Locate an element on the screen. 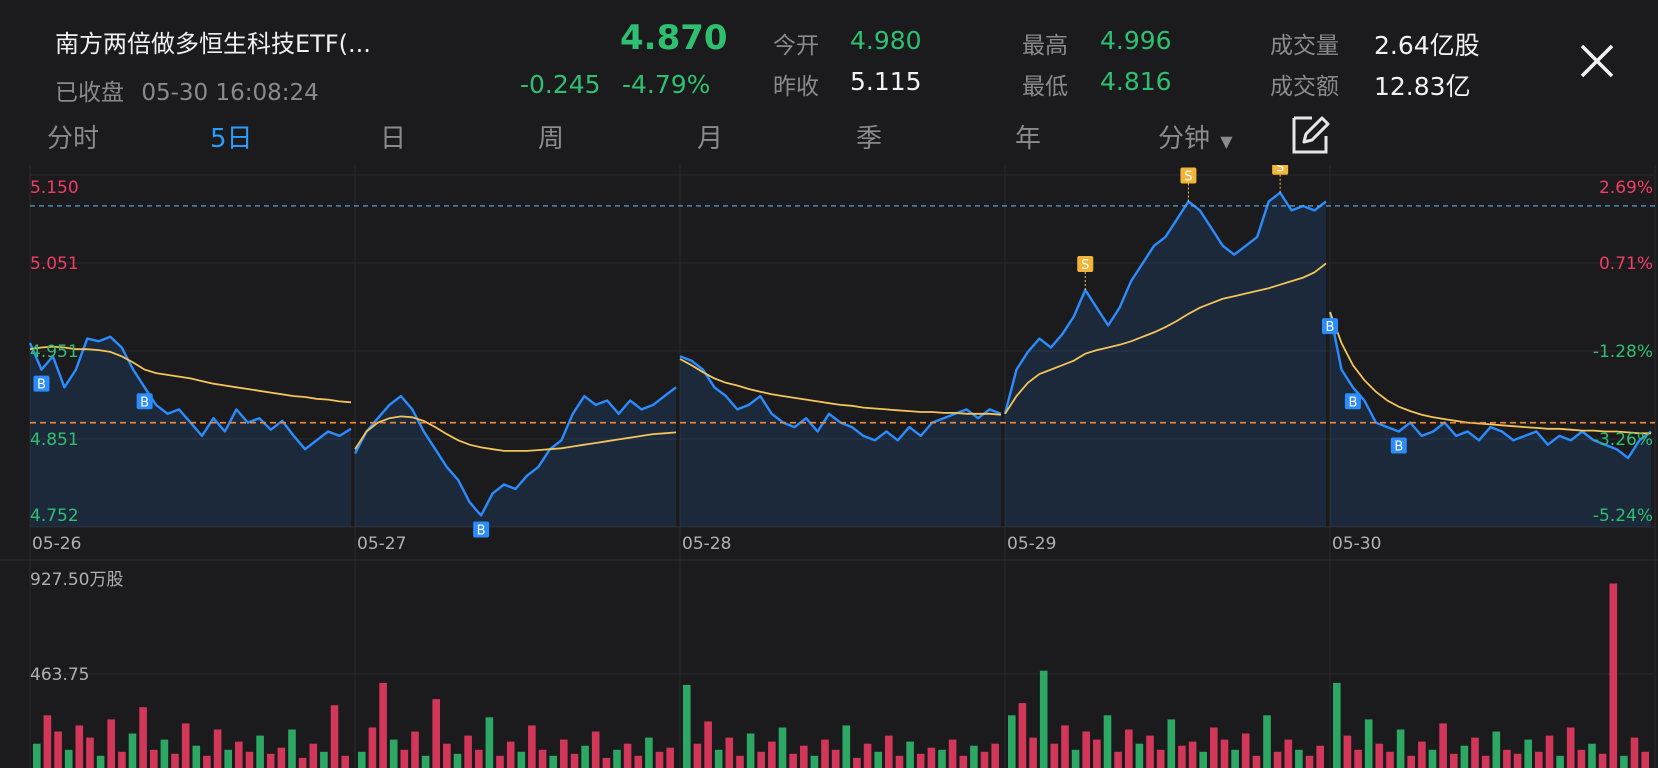 Image resolution: width=1658 pixels, height=768 pixels. date-tick-label: 05-26 is located at coordinates (56, 544).